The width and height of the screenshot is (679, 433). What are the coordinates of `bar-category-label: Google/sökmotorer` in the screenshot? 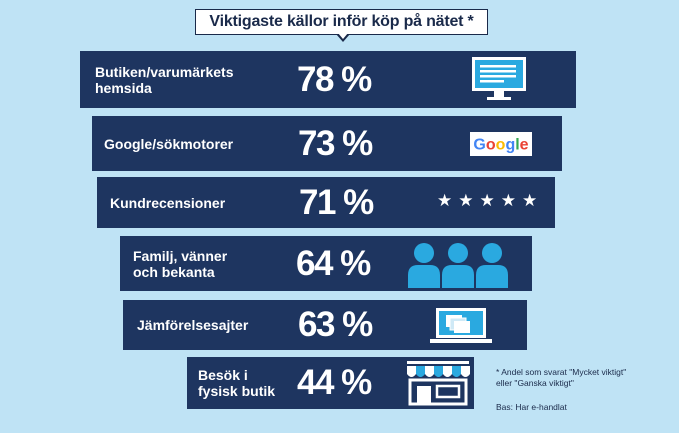 It's located at (169, 143).